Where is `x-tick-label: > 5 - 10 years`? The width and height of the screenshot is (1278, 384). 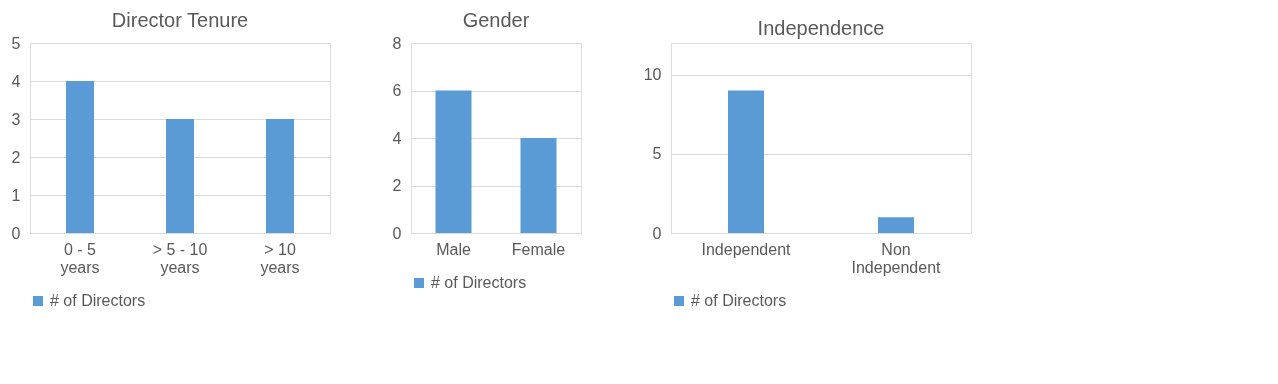
x-tick-label: > 5 - 10 years is located at coordinates (180, 258).